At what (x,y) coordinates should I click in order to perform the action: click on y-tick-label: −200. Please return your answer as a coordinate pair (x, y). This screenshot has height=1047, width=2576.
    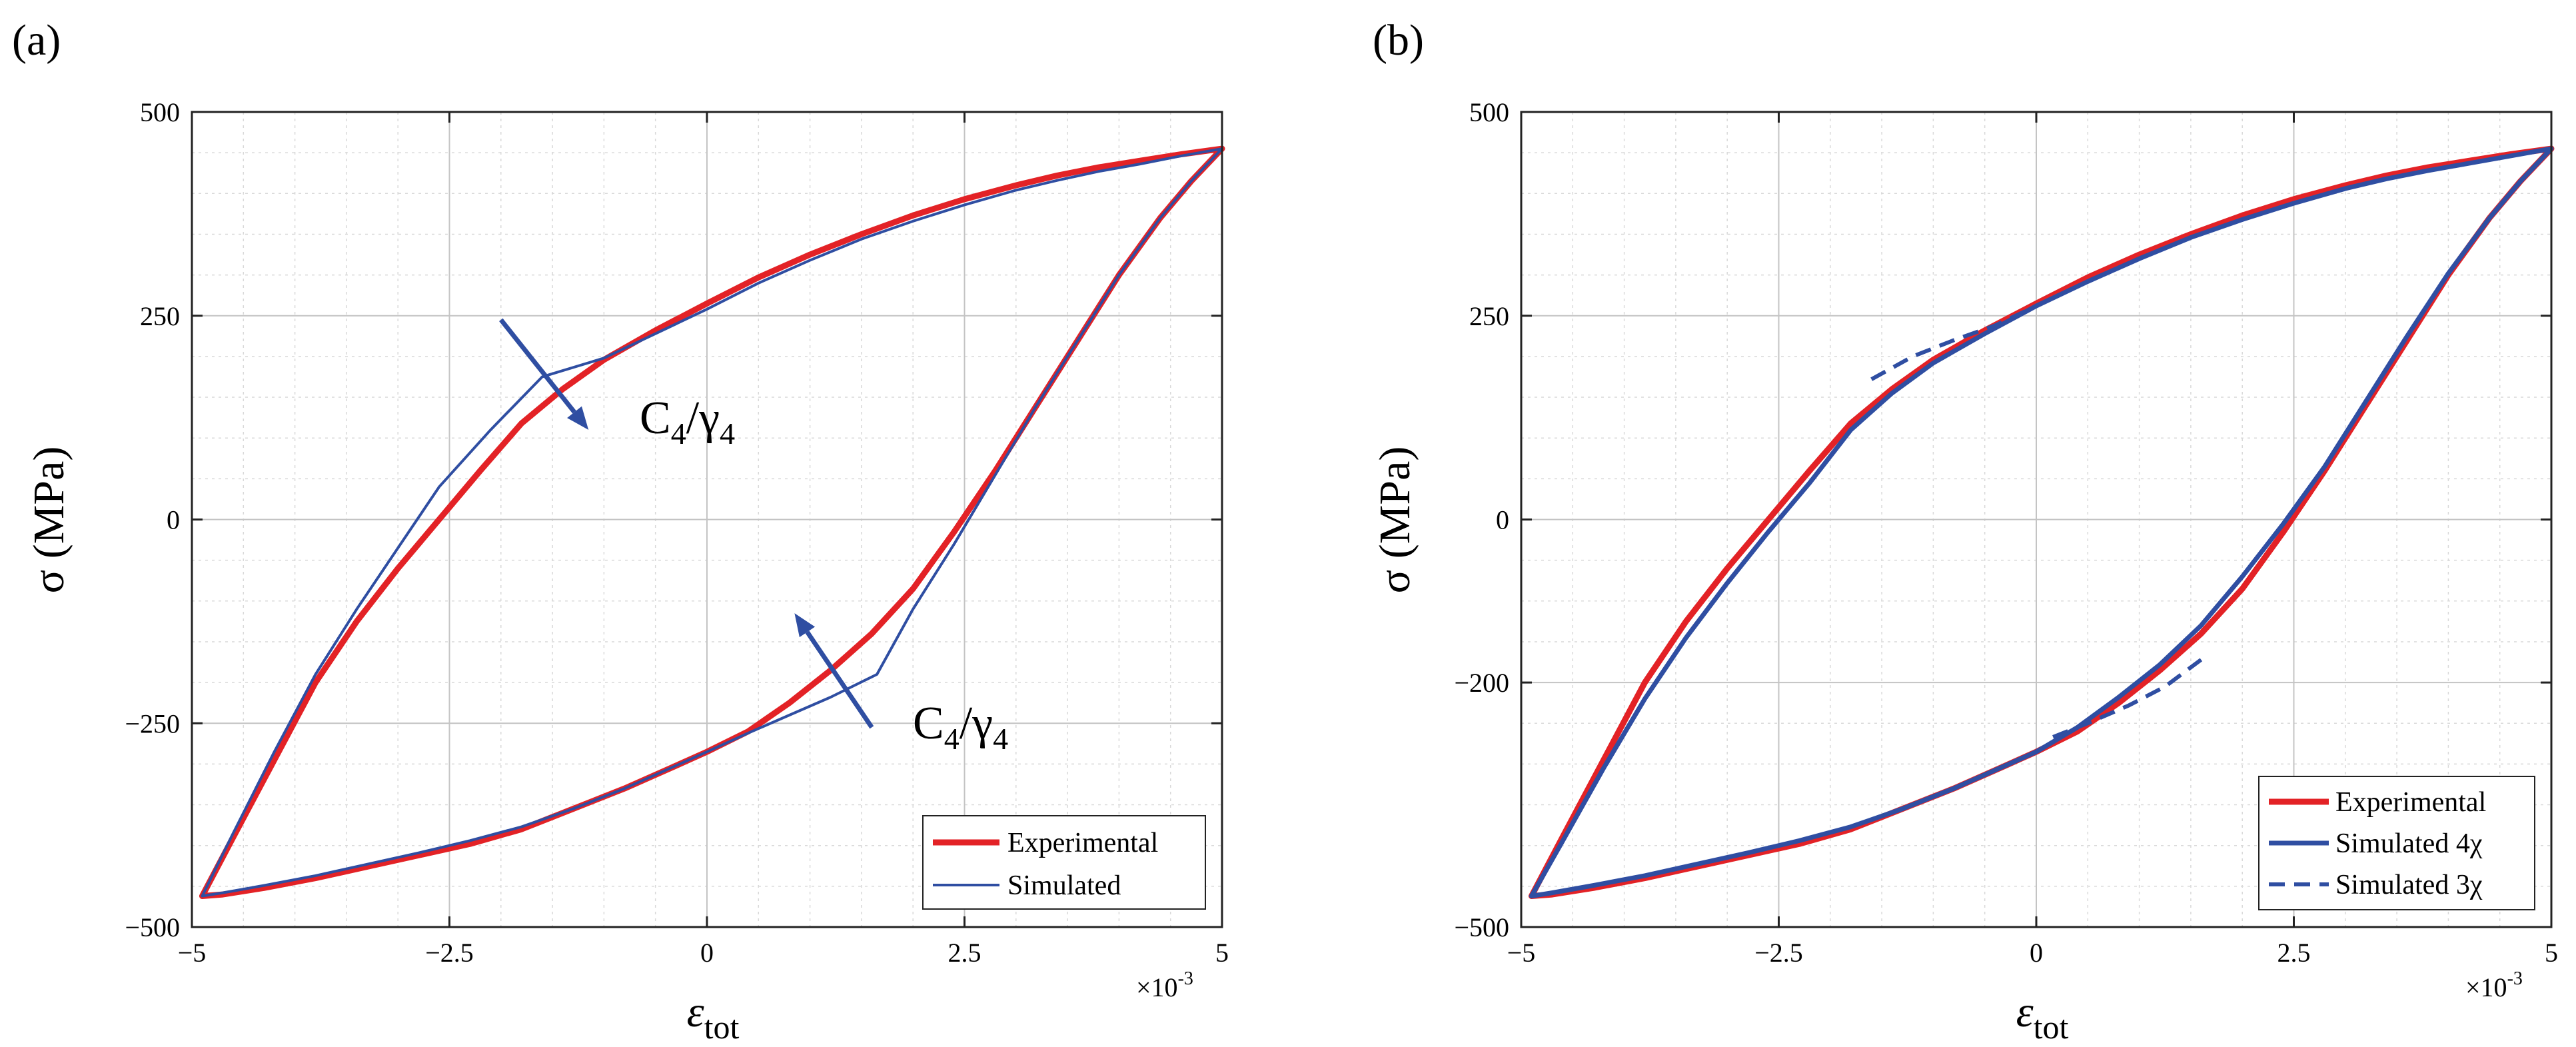
    Looking at the image, I should click on (1481, 683).